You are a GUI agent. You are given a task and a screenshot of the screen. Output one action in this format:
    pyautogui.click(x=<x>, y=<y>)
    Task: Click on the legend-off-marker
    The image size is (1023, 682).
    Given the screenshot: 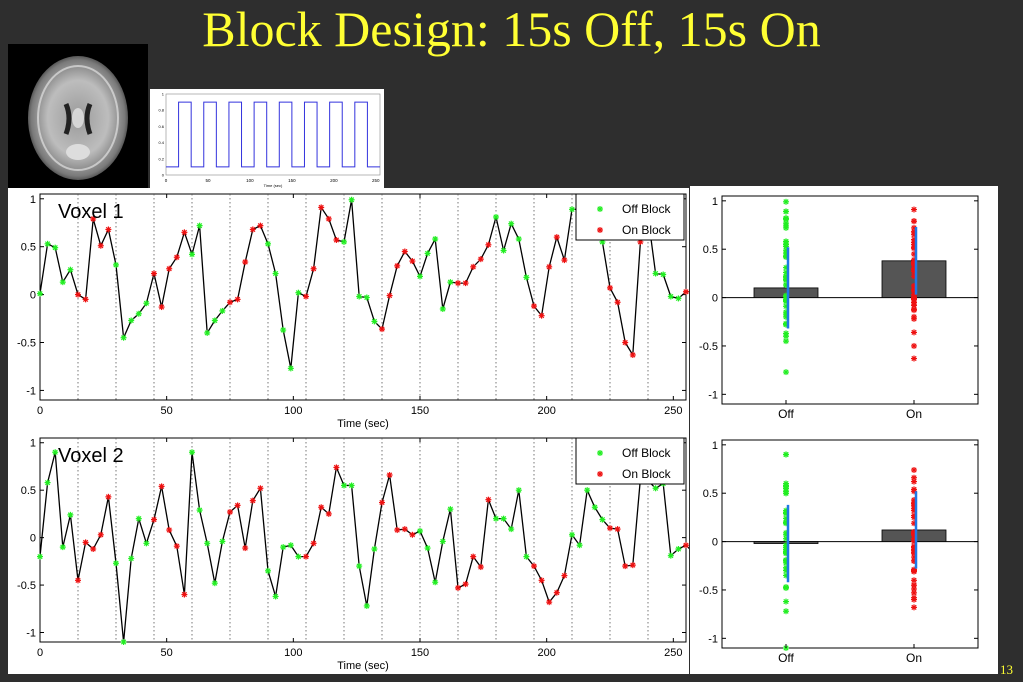 What is the action you would take?
    pyautogui.click(x=600, y=453)
    